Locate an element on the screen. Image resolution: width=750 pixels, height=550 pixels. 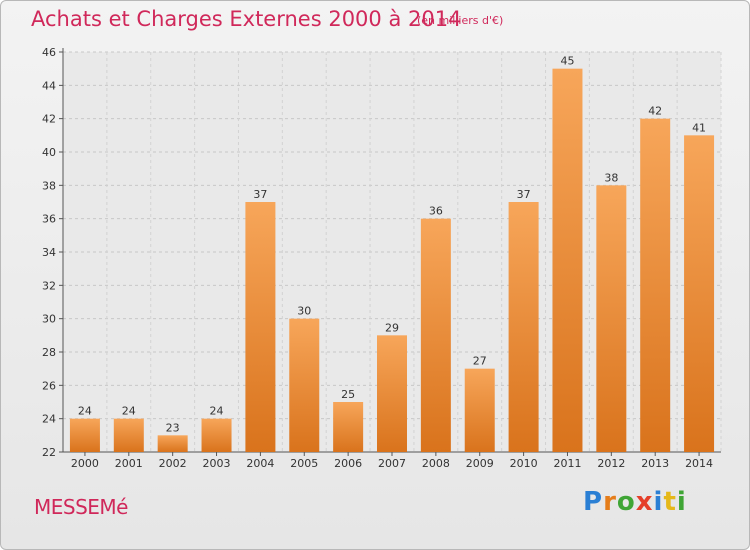
y-tick-label: 28 is located at coordinates (49, 352).